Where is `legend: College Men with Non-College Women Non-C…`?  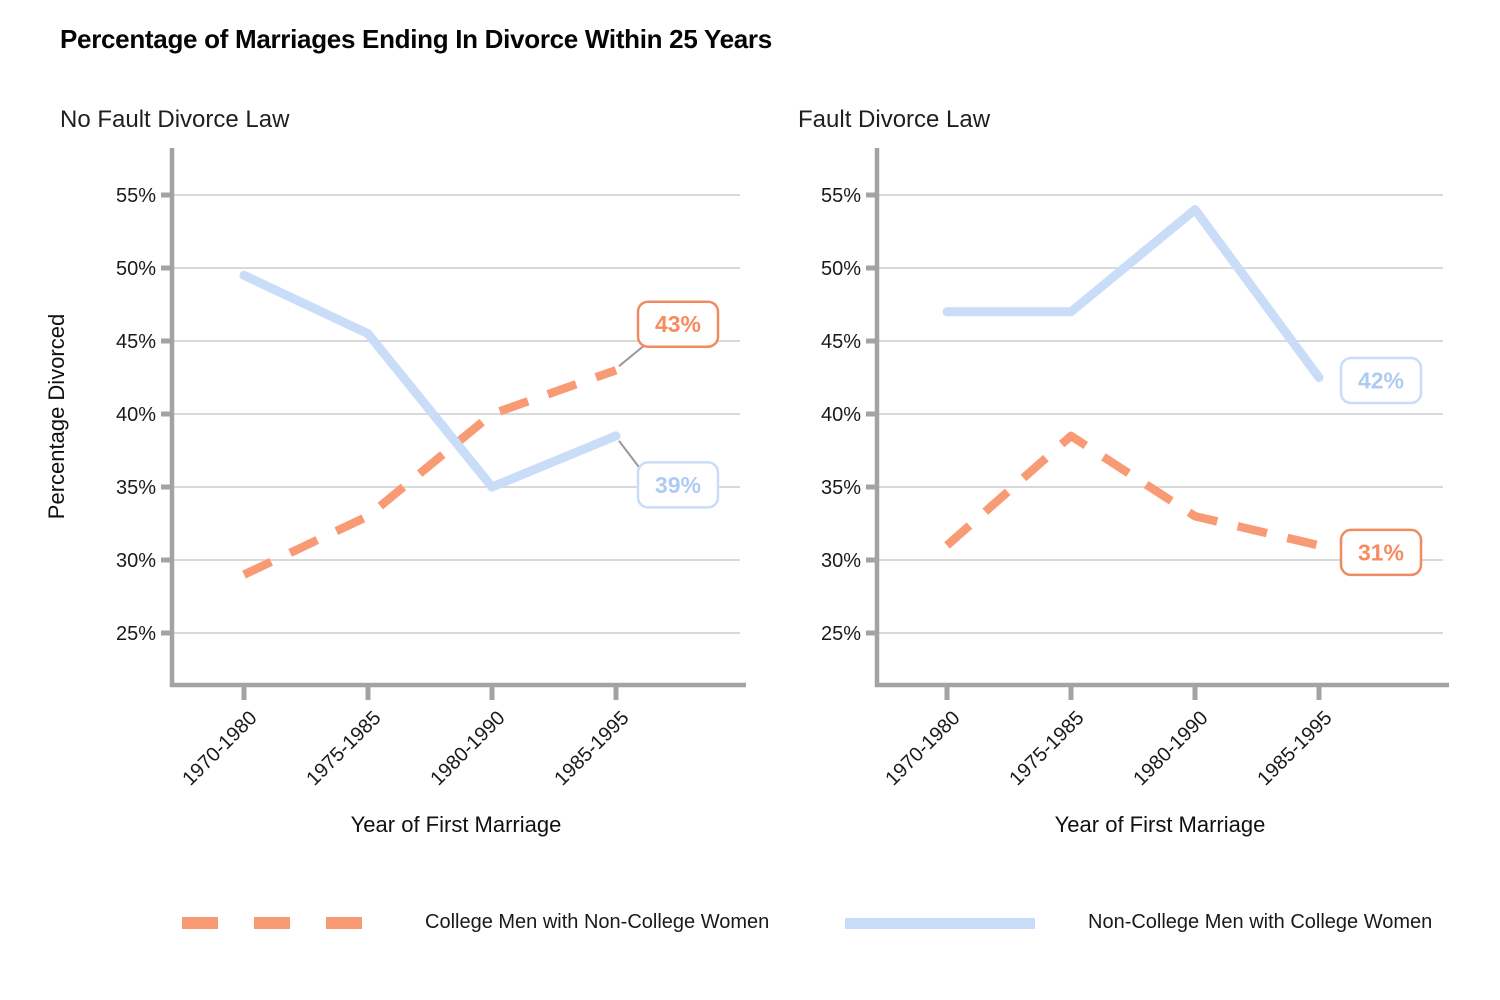
legend: College Men with Non-College Women Non-C… is located at coordinates (750, 930).